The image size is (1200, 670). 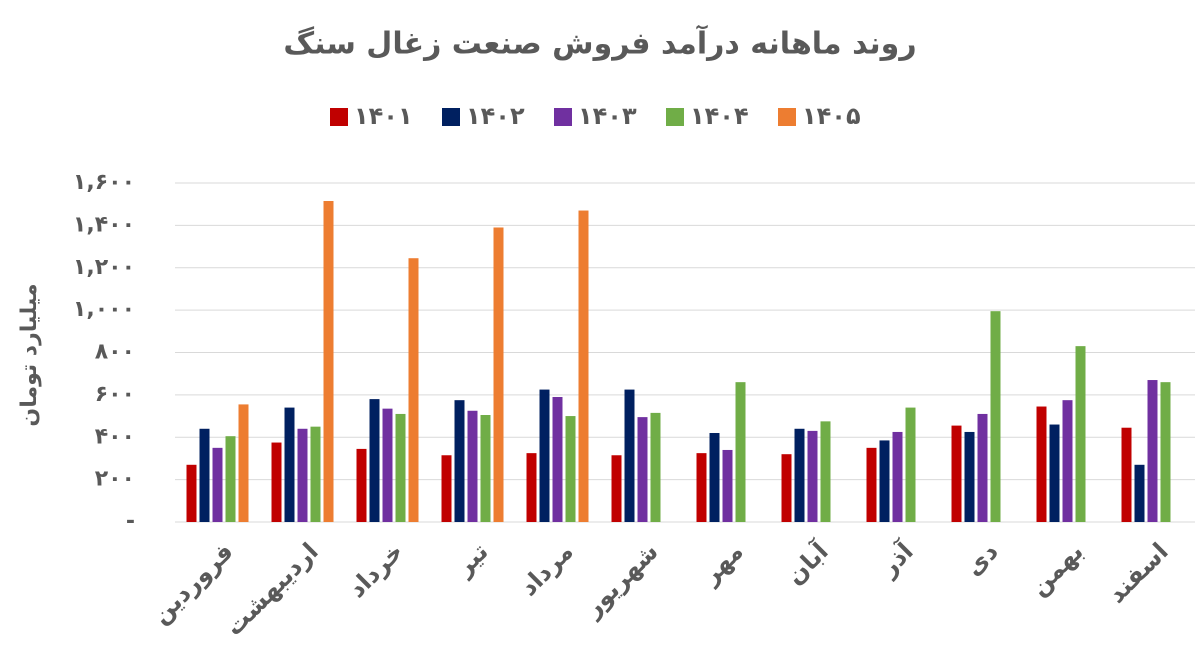 What do you see at coordinates (722, 563) in the screenshot?
I see `x-tick-label: مهر` at bounding box center [722, 563].